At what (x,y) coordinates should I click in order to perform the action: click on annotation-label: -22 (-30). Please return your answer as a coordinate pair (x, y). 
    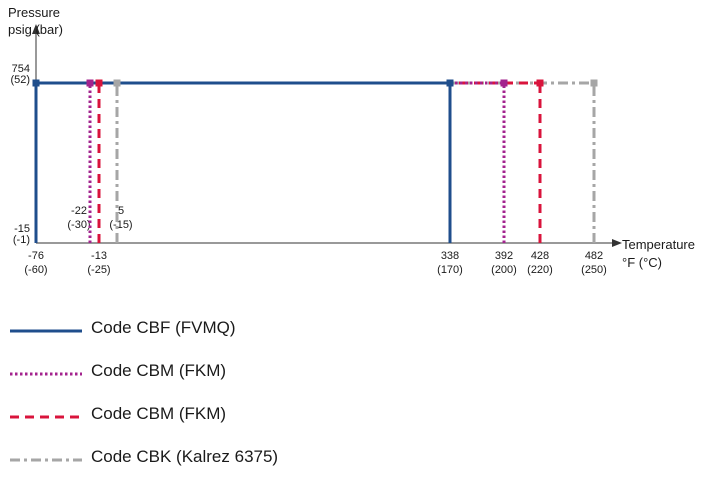
    Looking at the image, I should click on (78, 218).